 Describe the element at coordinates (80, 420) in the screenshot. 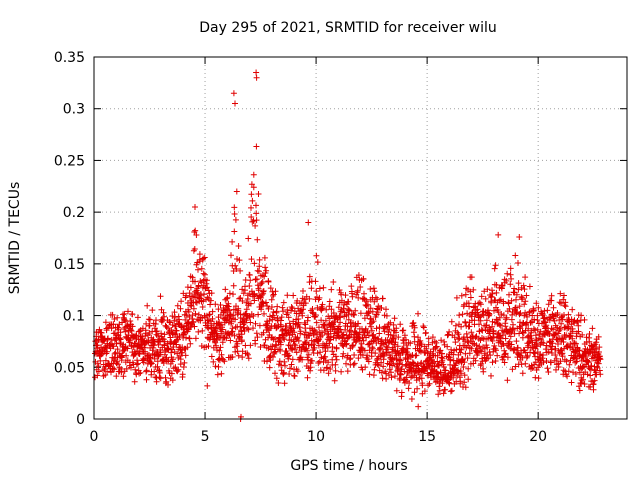

I see `y-tick-label: 0` at that location.